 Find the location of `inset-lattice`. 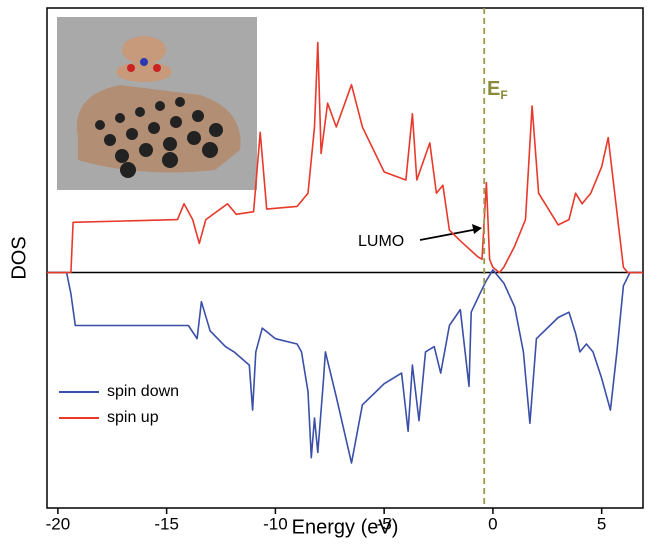

inset-lattice is located at coordinates (159, 137).